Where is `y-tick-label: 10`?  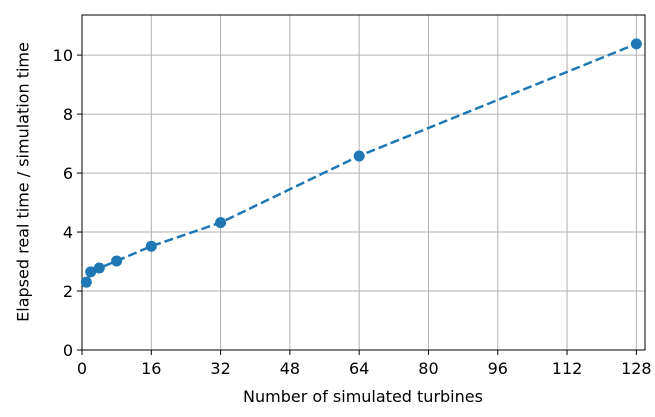 y-tick-label: 10 is located at coordinates (63, 55).